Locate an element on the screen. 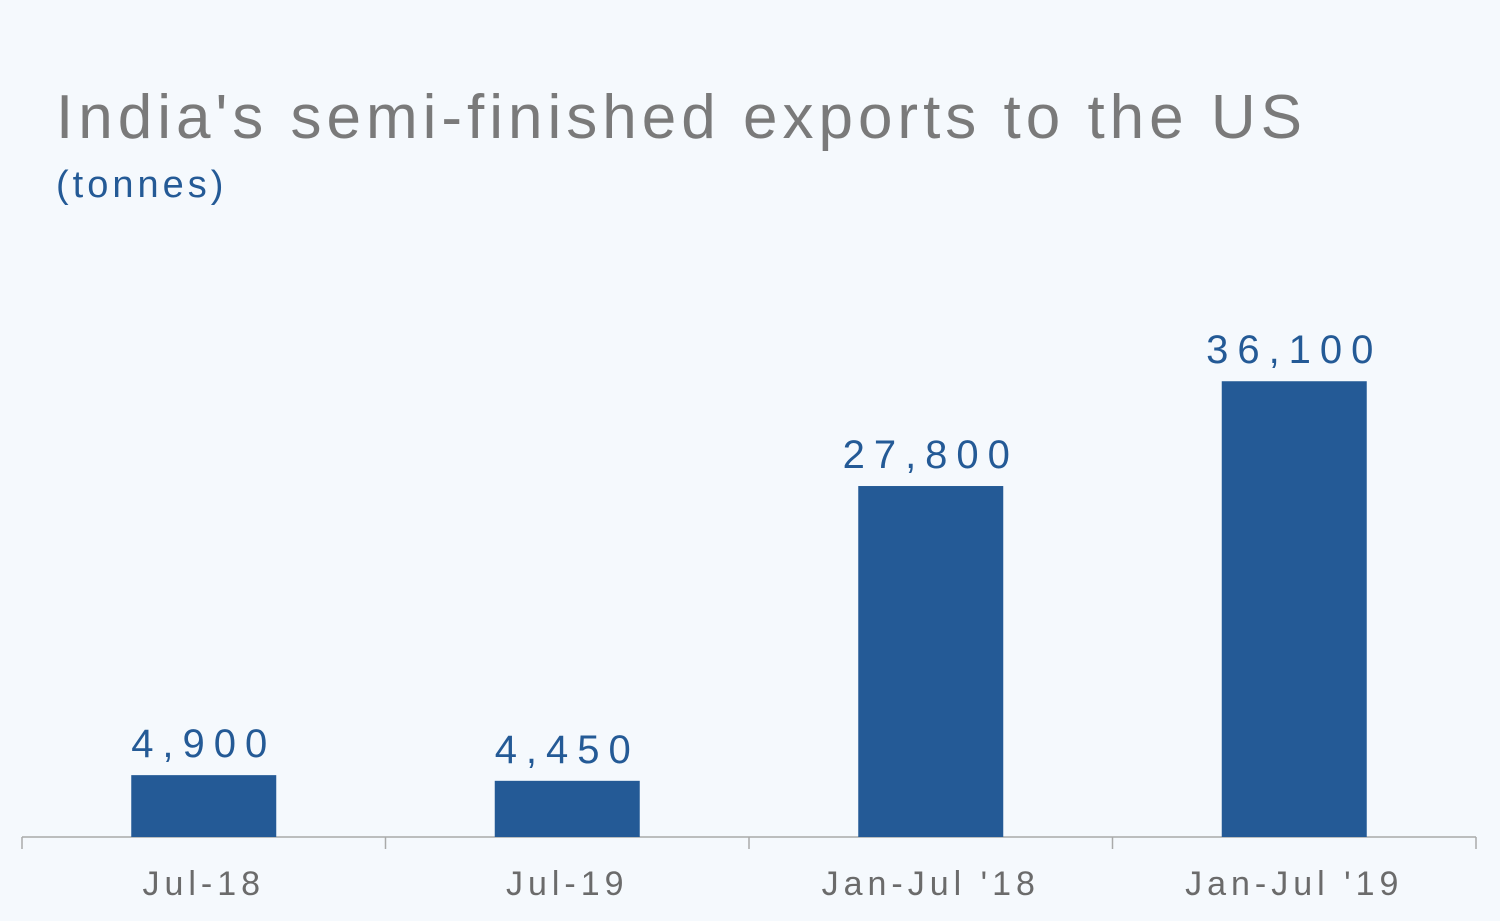 This screenshot has height=921, width=1500. bar-value-label: 4,900 is located at coordinates (203, 744).